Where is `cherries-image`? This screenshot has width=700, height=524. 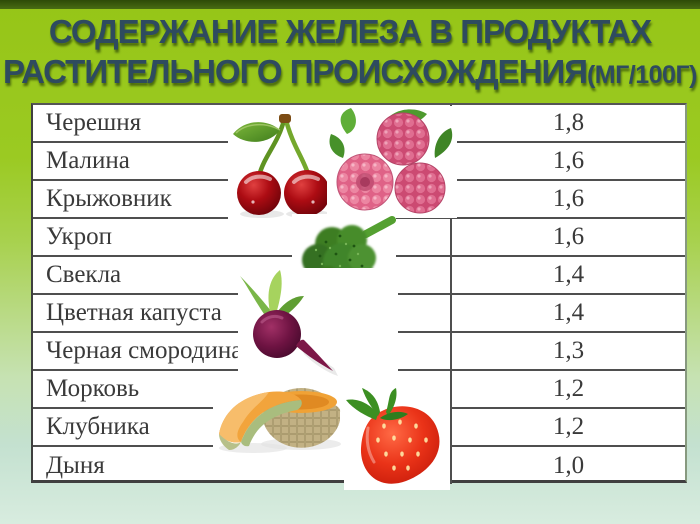
cherries-image is located at coordinates (283, 166).